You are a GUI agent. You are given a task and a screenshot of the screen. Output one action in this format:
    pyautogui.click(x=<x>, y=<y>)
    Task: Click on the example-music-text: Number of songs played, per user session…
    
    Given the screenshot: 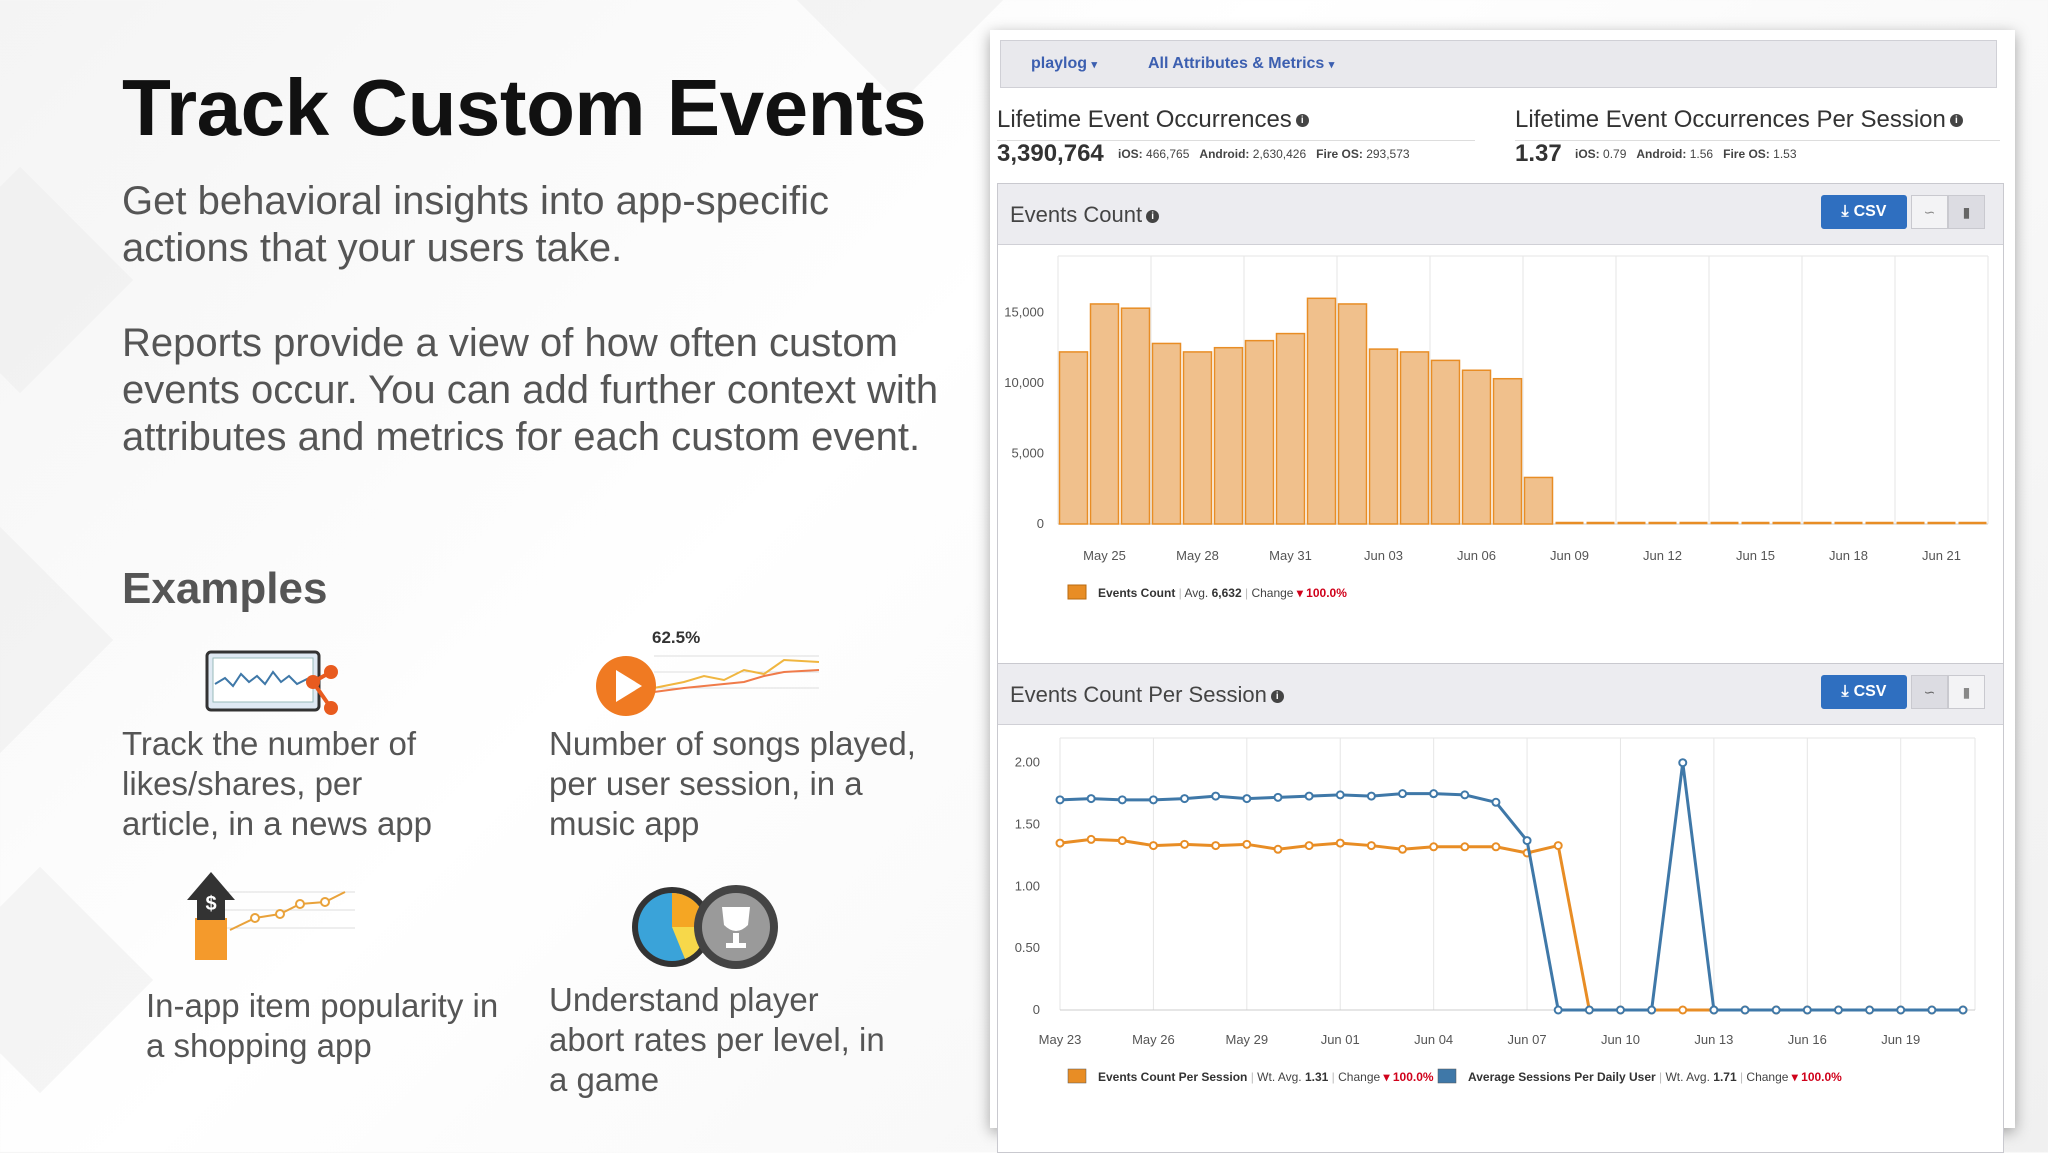 What is the action you would take?
    pyautogui.click(x=732, y=783)
    